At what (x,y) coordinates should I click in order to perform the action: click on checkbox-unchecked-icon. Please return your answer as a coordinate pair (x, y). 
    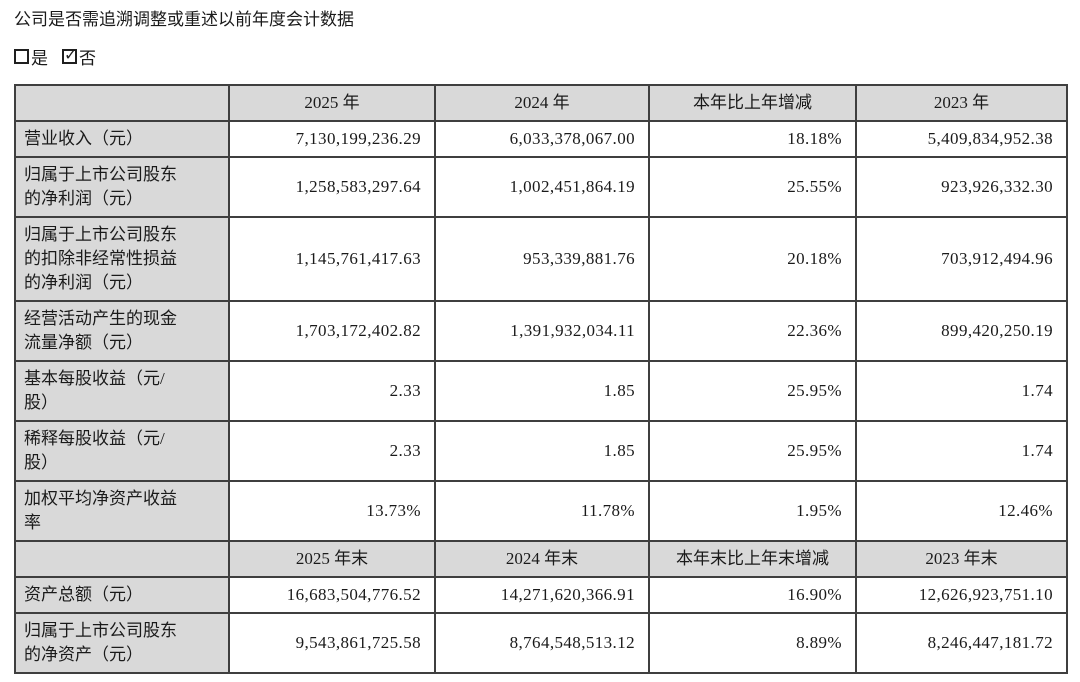
    Looking at the image, I should click on (21, 56).